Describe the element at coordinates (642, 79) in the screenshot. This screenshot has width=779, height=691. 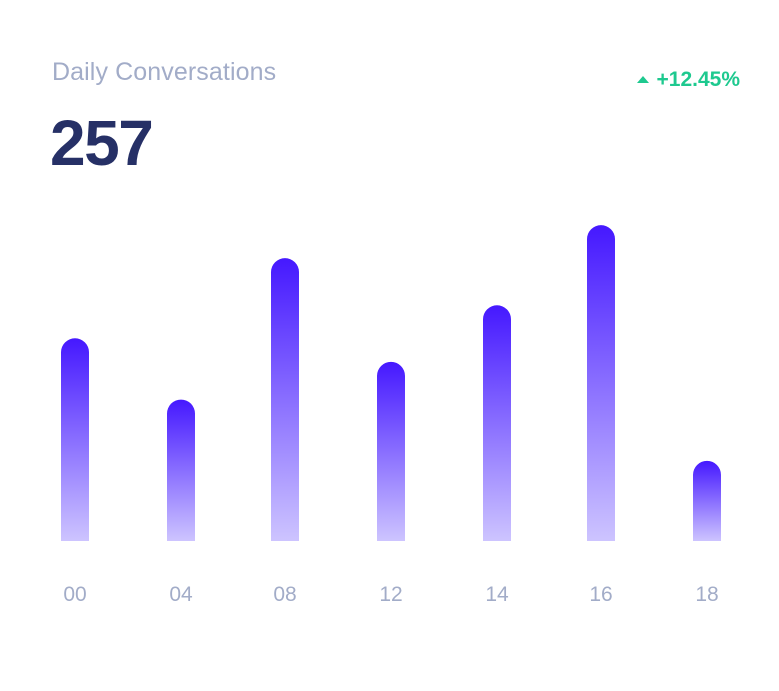
I see `triangle-up-icon` at that location.